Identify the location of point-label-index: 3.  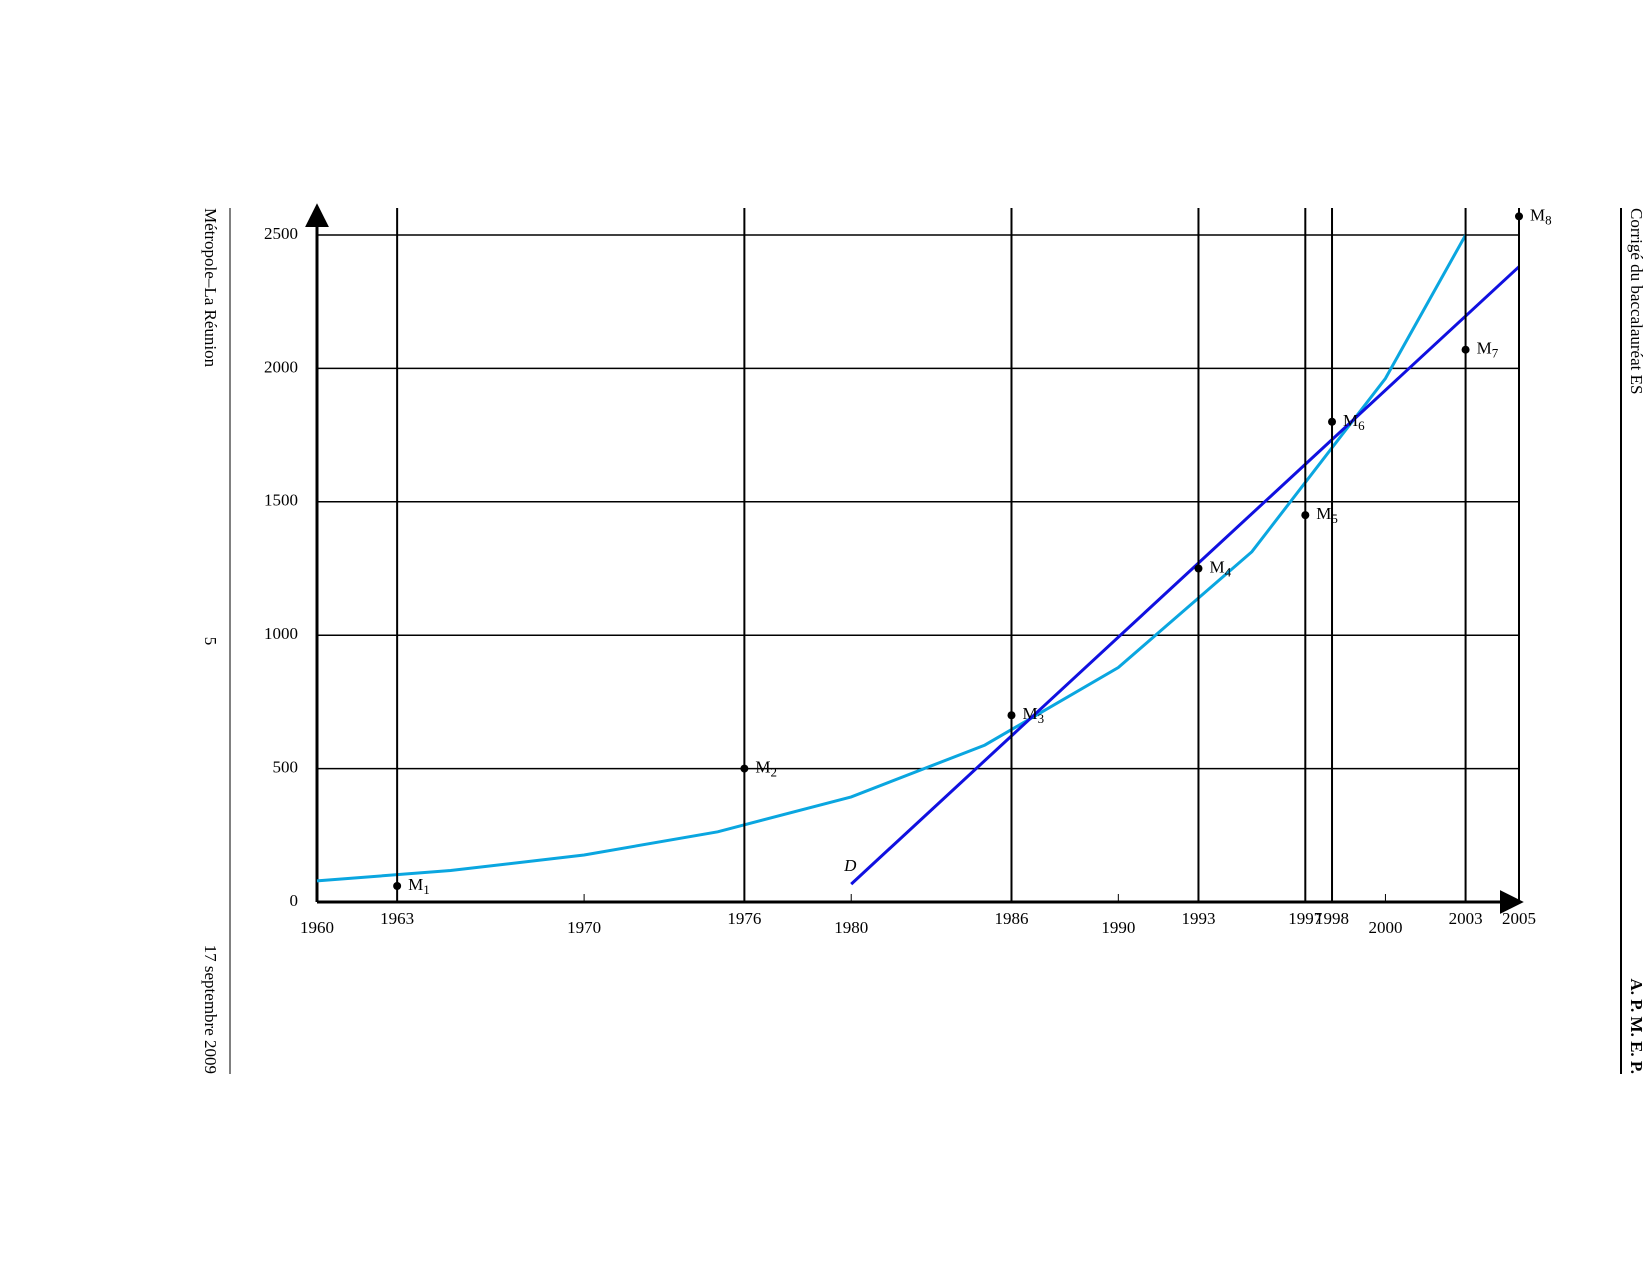
(1041, 718).